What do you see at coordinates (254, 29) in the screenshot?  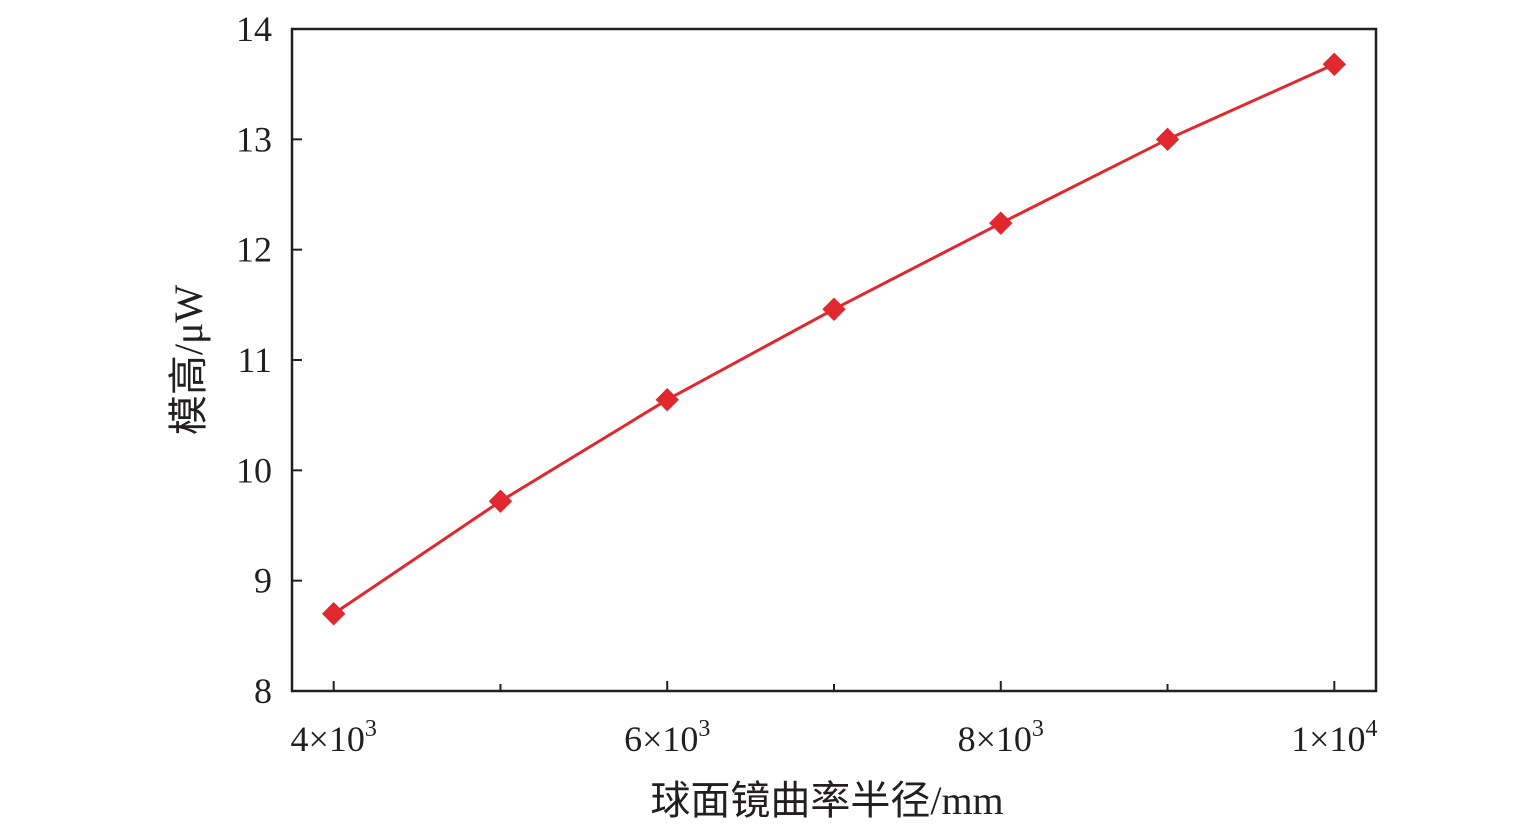 I see `y-tick-label: 14` at bounding box center [254, 29].